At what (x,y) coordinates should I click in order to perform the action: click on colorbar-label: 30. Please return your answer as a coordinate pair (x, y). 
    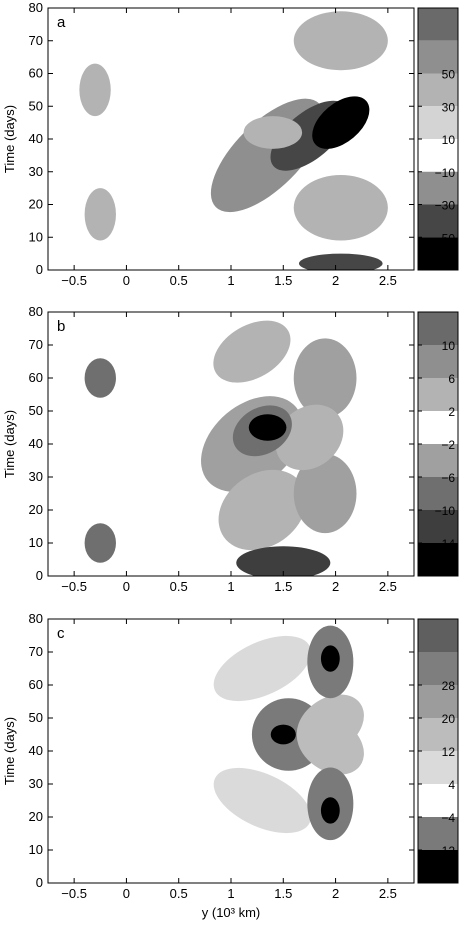
    Looking at the image, I should click on (449, 107).